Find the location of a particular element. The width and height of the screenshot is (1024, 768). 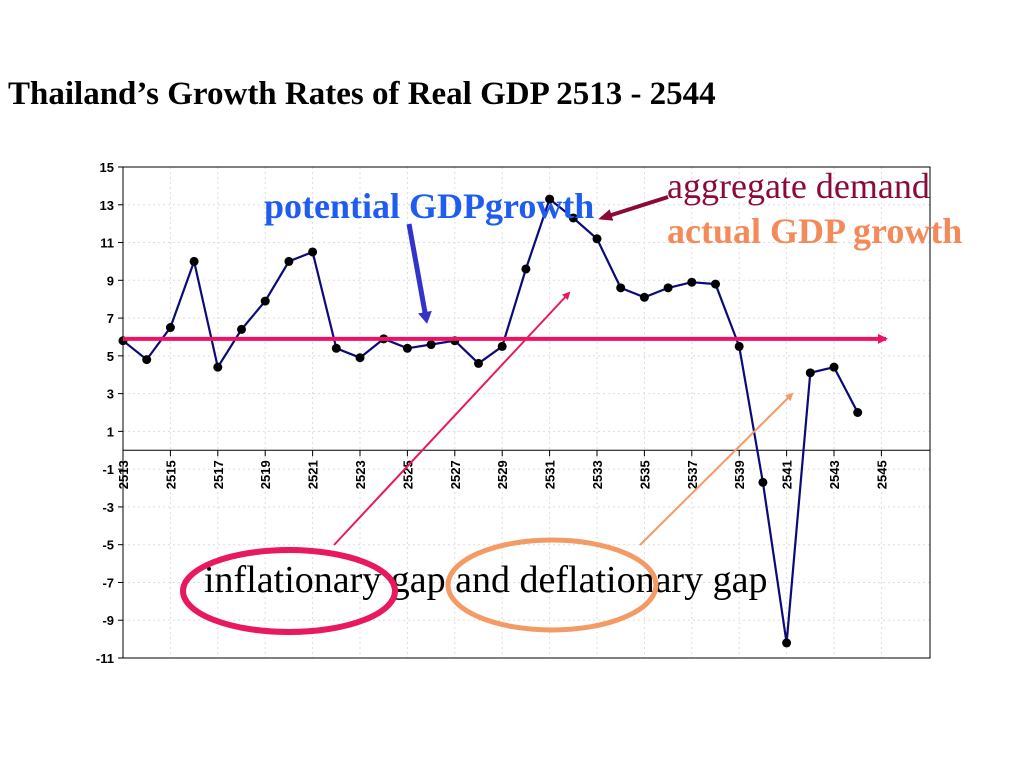

y-tick-label: -9 is located at coordinates (108, 620).